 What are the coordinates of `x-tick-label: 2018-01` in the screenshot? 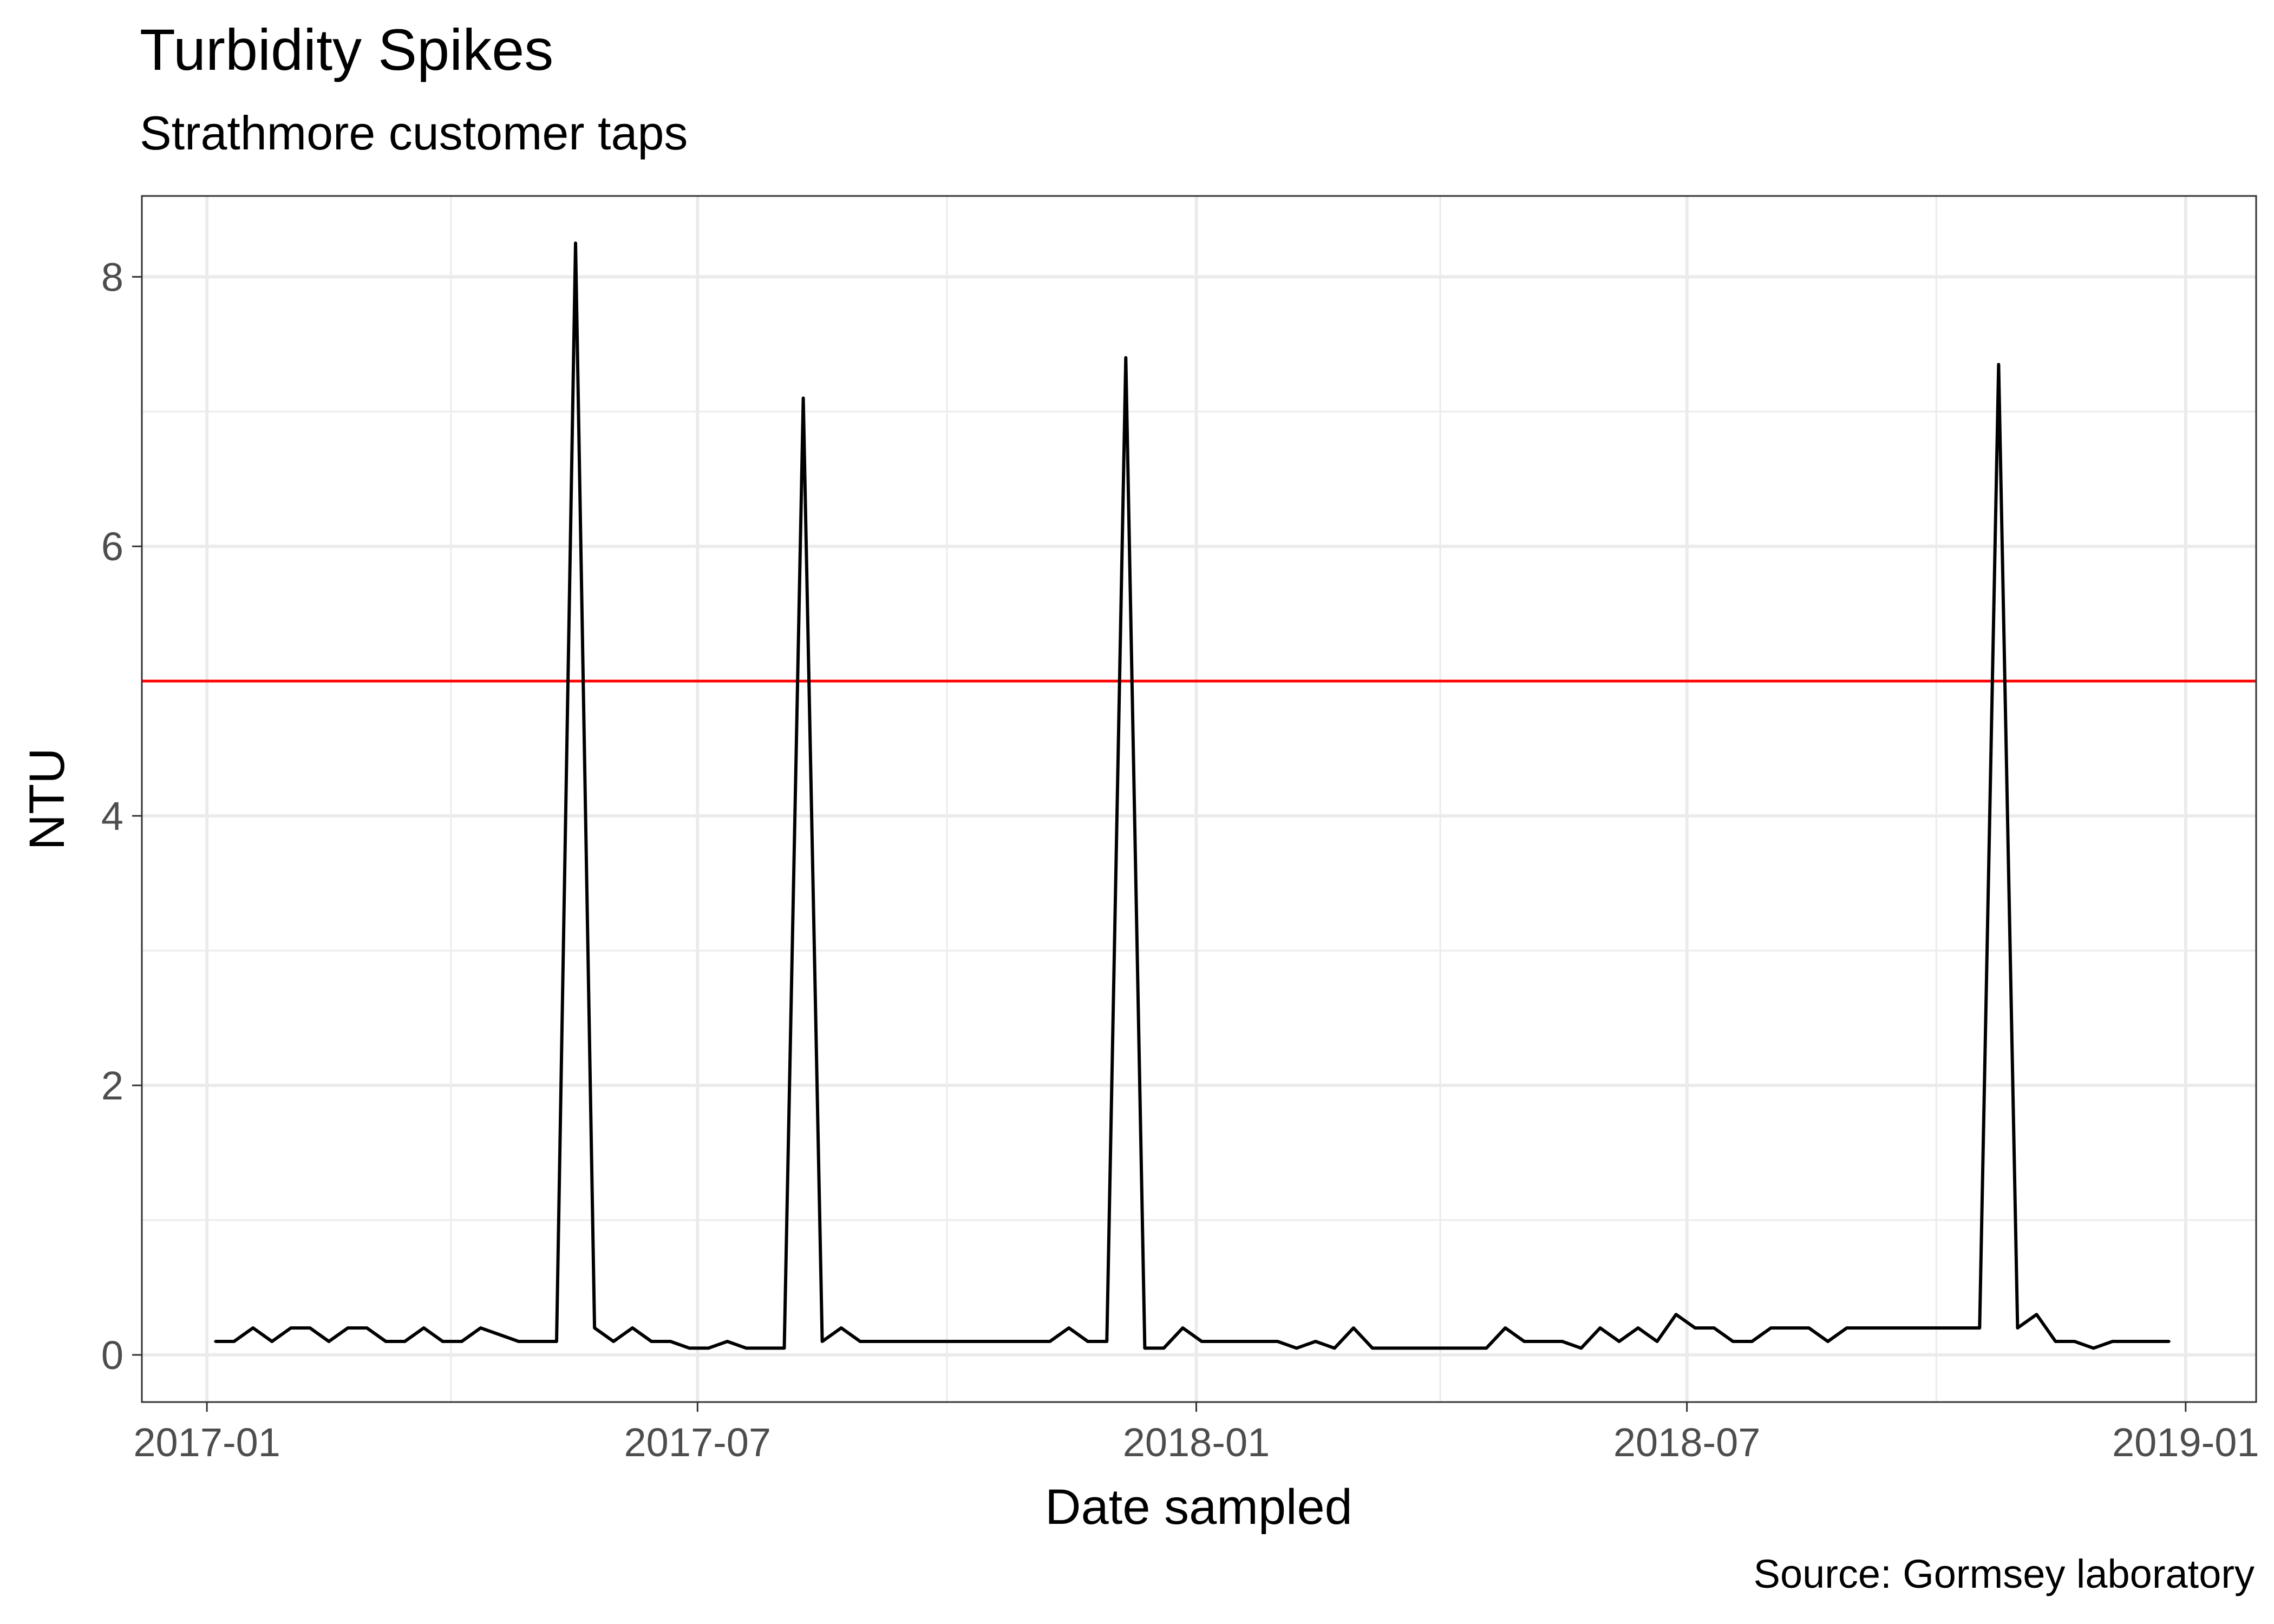 It's located at (1197, 1442).